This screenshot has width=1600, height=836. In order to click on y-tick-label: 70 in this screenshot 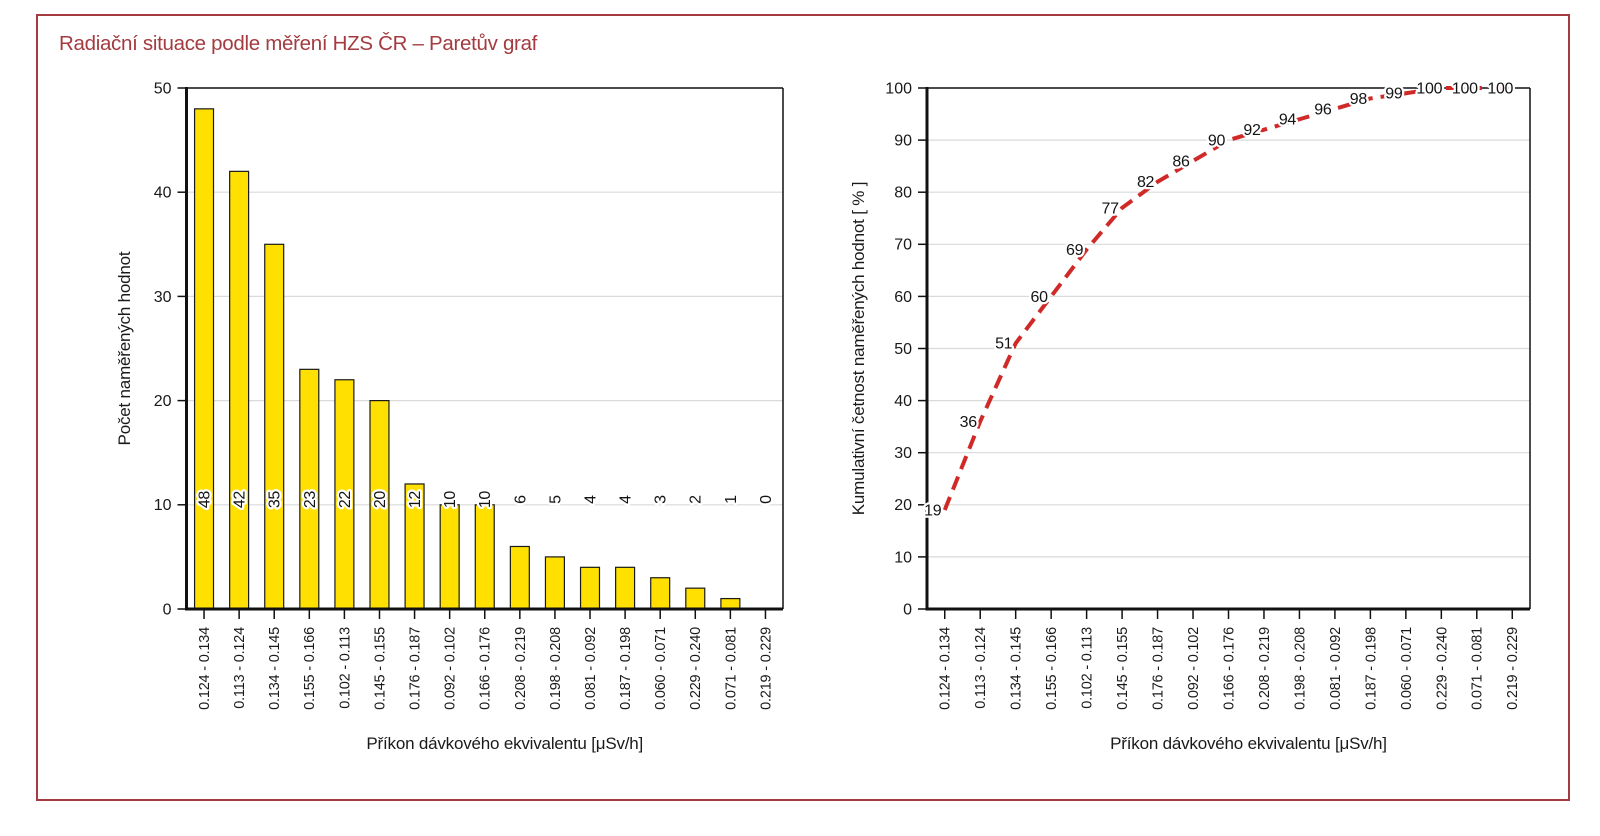, I will do `click(903, 245)`.